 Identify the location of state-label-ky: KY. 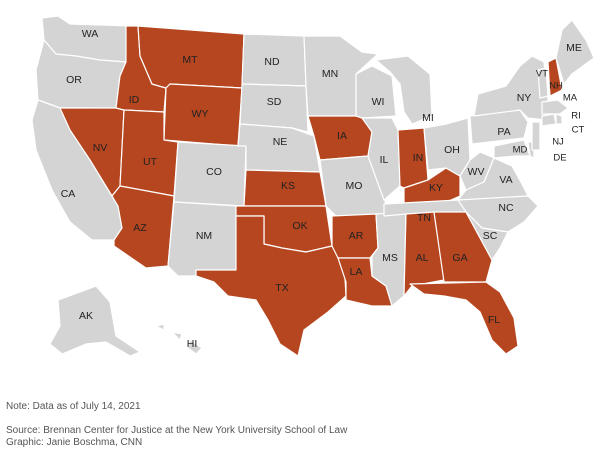
(436, 188).